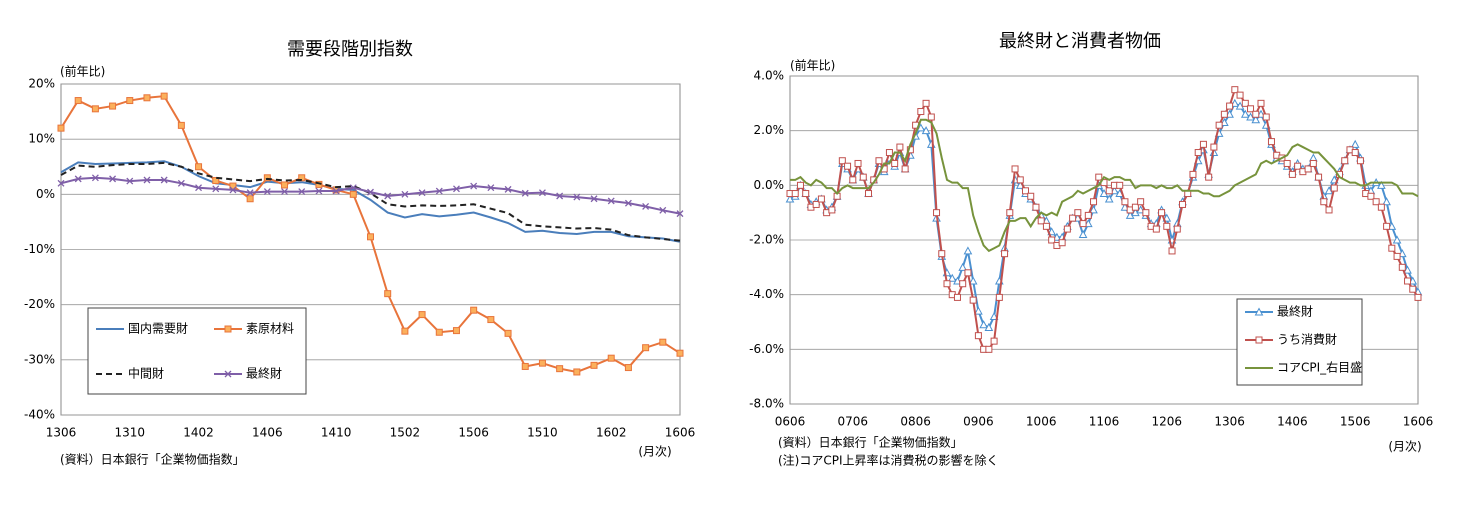 Image resolution: width=1460 pixels, height=522 pixels. What do you see at coordinates (812, 65) in the screenshot?
I see `y-unit: (前年比)` at bounding box center [812, 65].